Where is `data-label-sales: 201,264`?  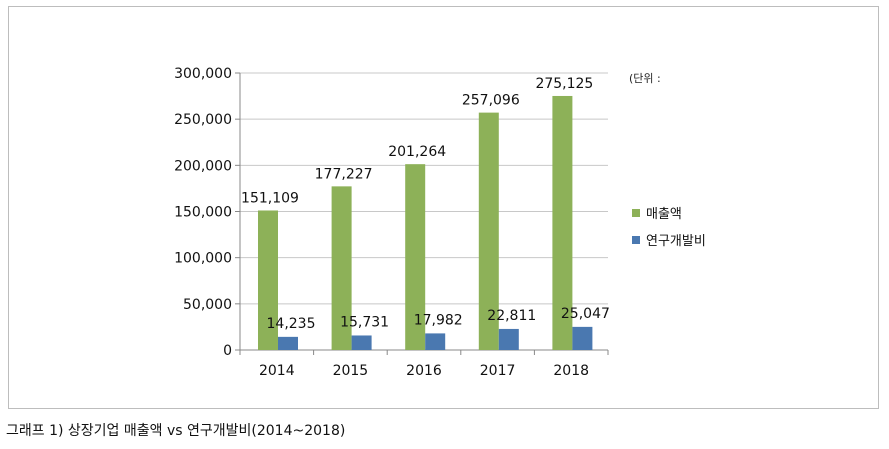 data-label-sales: 201,264 is located at coordinates (417, 152).